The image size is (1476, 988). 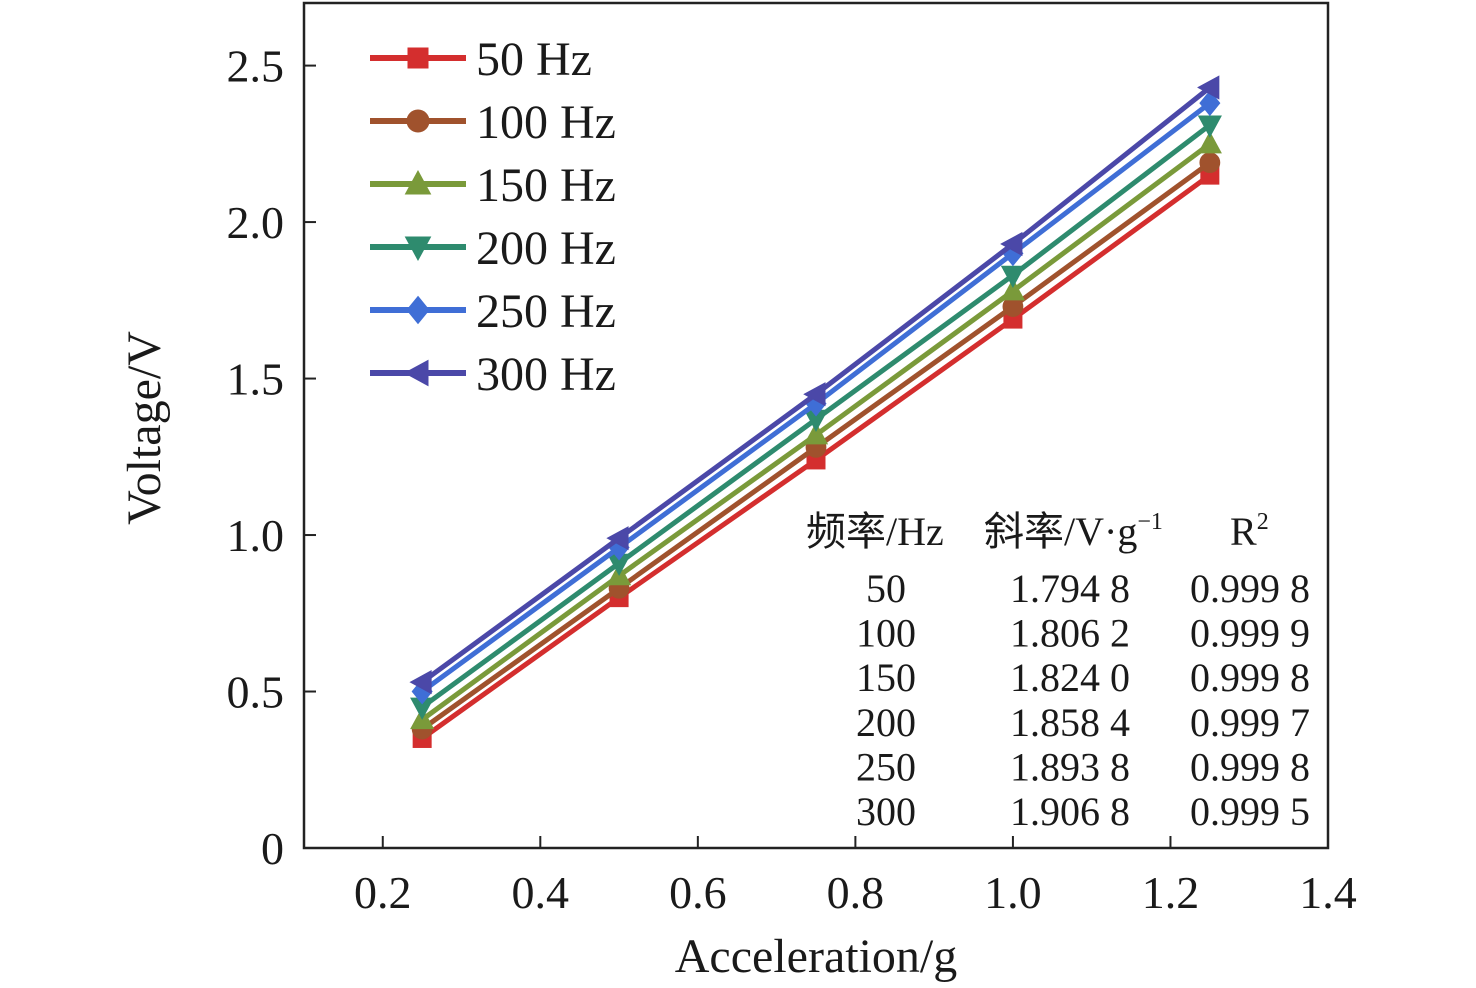 What do you see at coordinates (698, 892) in the screenshot?
I see `x-tick-label: 0.6` at bounding box center [698, 892].